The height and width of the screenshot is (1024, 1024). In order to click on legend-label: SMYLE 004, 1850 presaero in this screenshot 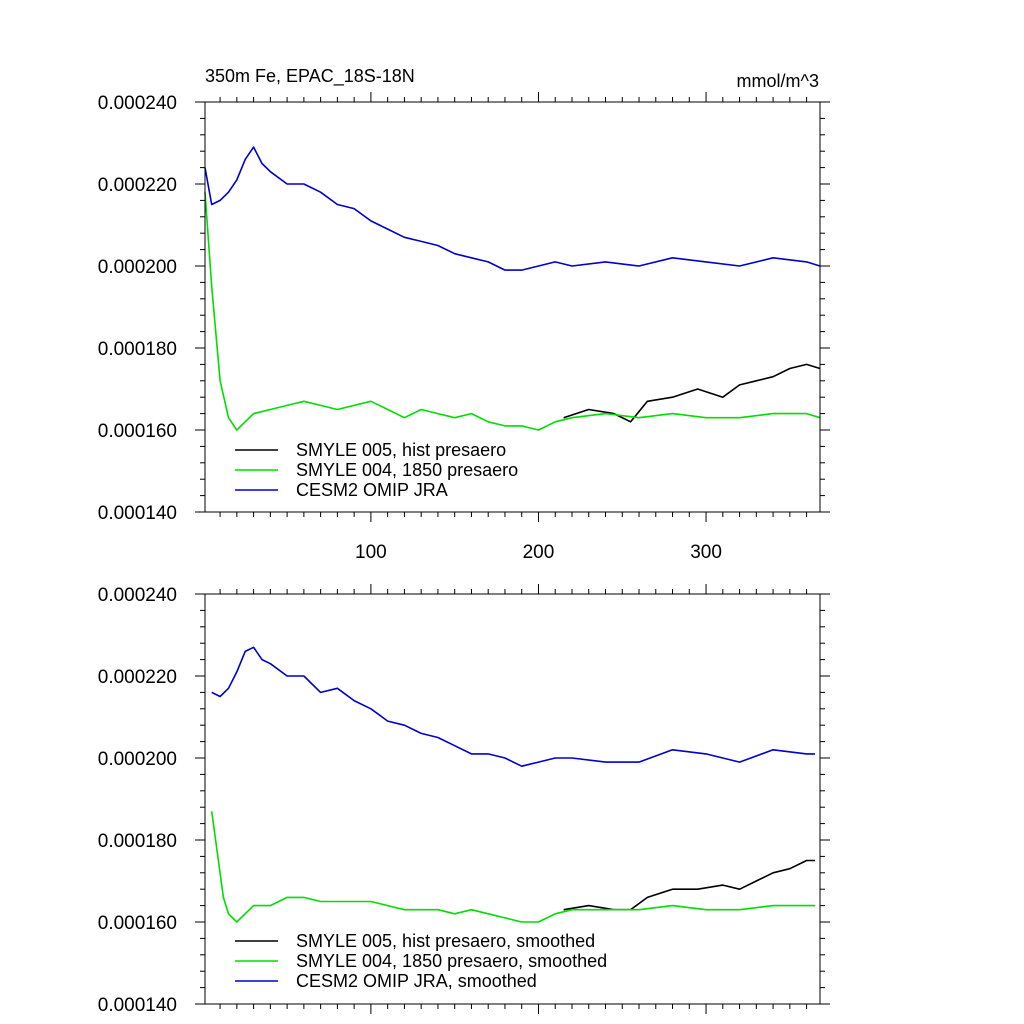, I will do `click(407, 470)`.